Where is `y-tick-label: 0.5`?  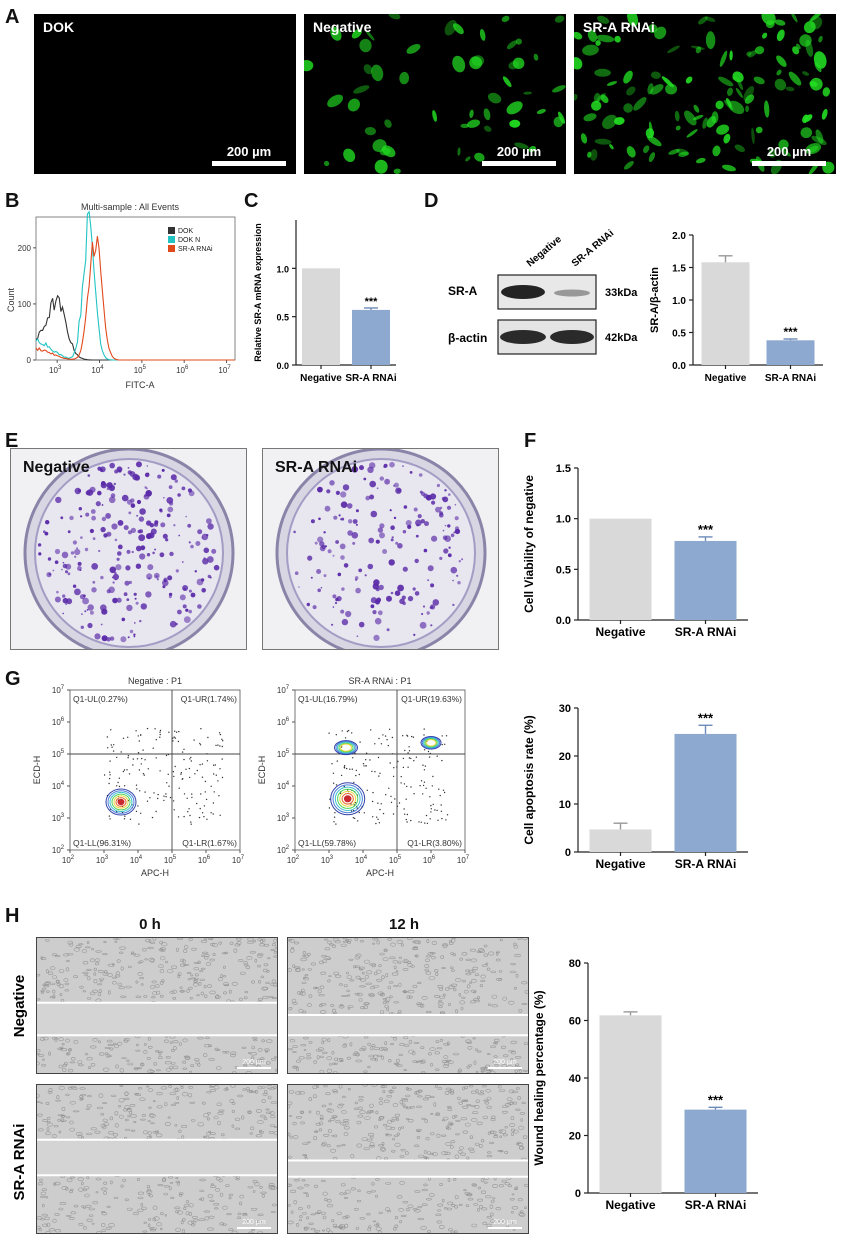
y-tick-label: 0.5 is located at coordinates (679, 334).